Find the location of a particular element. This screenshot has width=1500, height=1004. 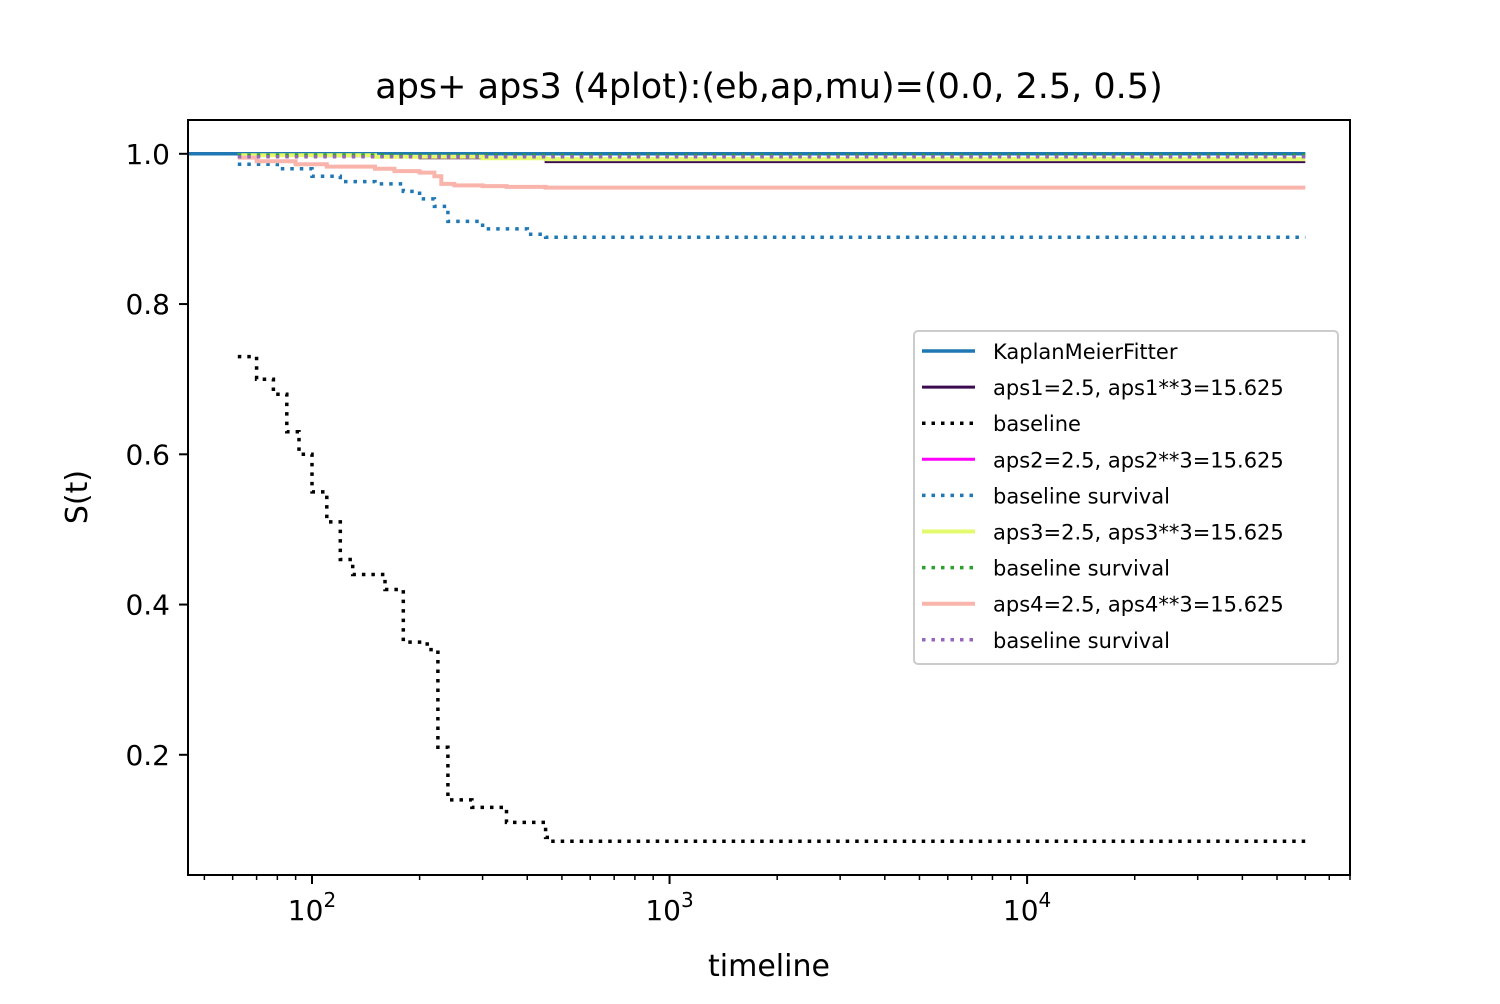

legend-label-4: baseline survival is located at coordinates (1081, 496).